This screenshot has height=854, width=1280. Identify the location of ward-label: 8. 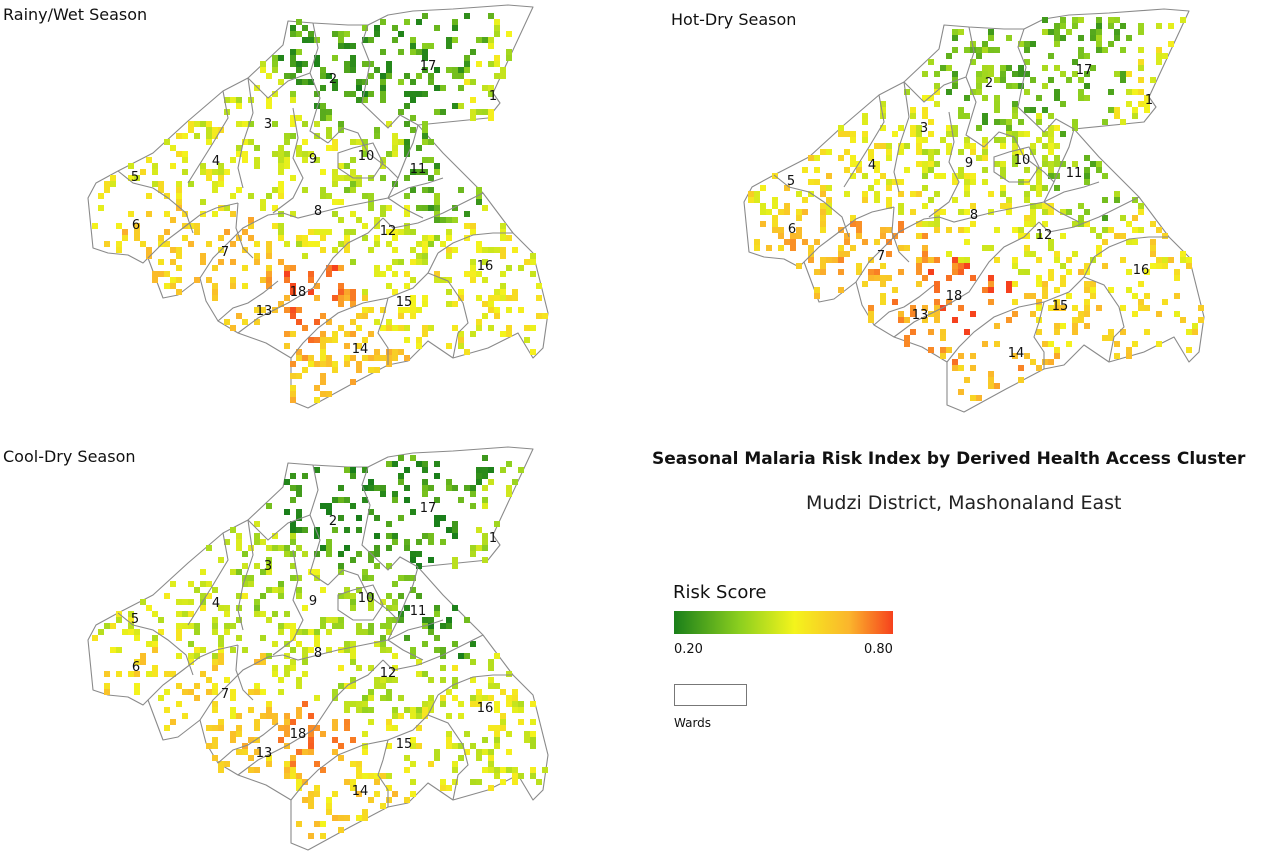
(318, 653).